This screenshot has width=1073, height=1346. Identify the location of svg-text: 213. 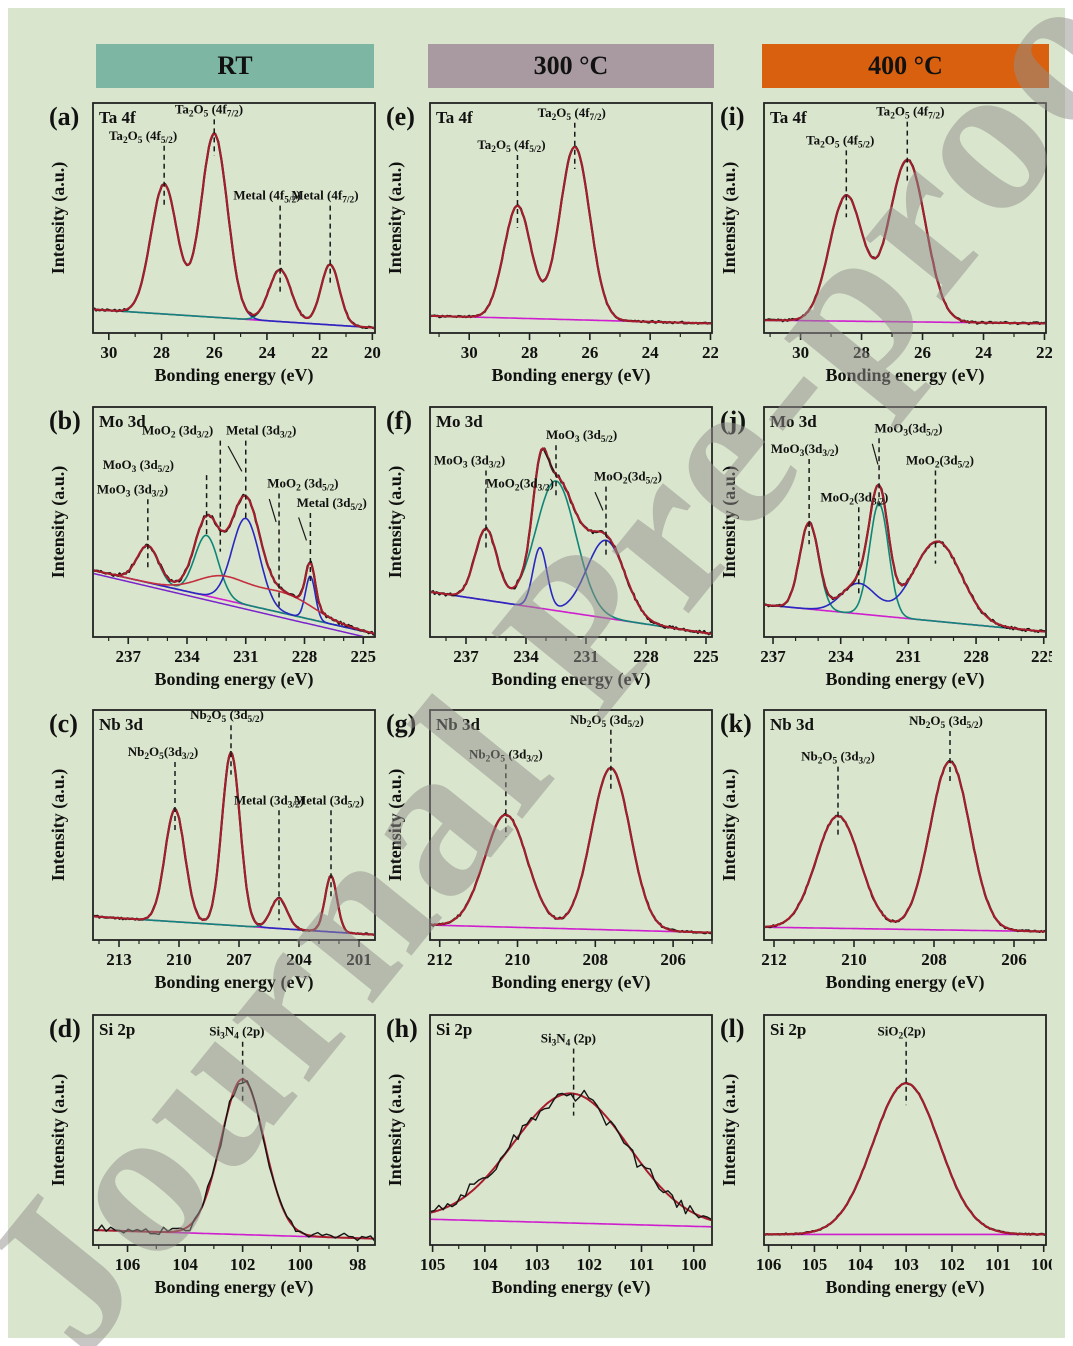
(119, 959).